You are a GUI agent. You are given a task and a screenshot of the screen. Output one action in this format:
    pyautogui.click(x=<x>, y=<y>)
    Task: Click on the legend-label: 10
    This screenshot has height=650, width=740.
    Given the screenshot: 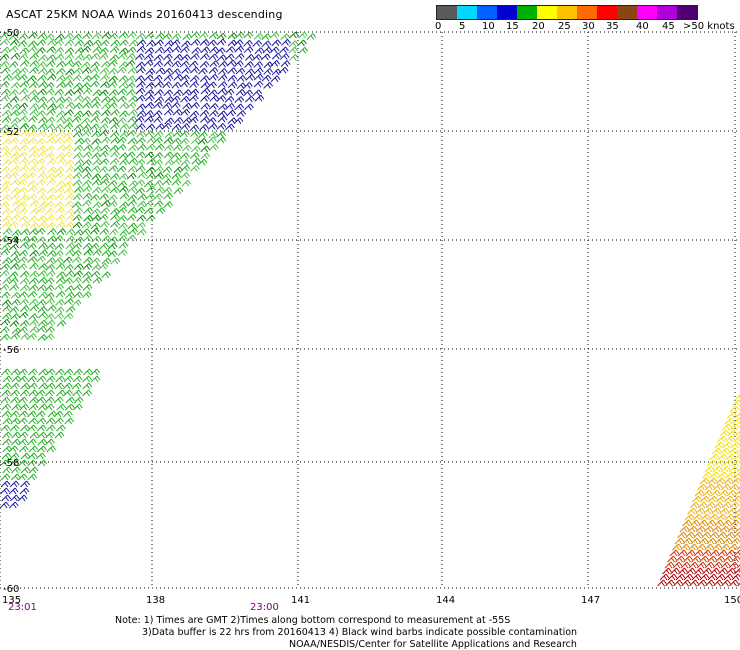 What is the action you would take?
    pyautogui.click(x=488, y=26)
    